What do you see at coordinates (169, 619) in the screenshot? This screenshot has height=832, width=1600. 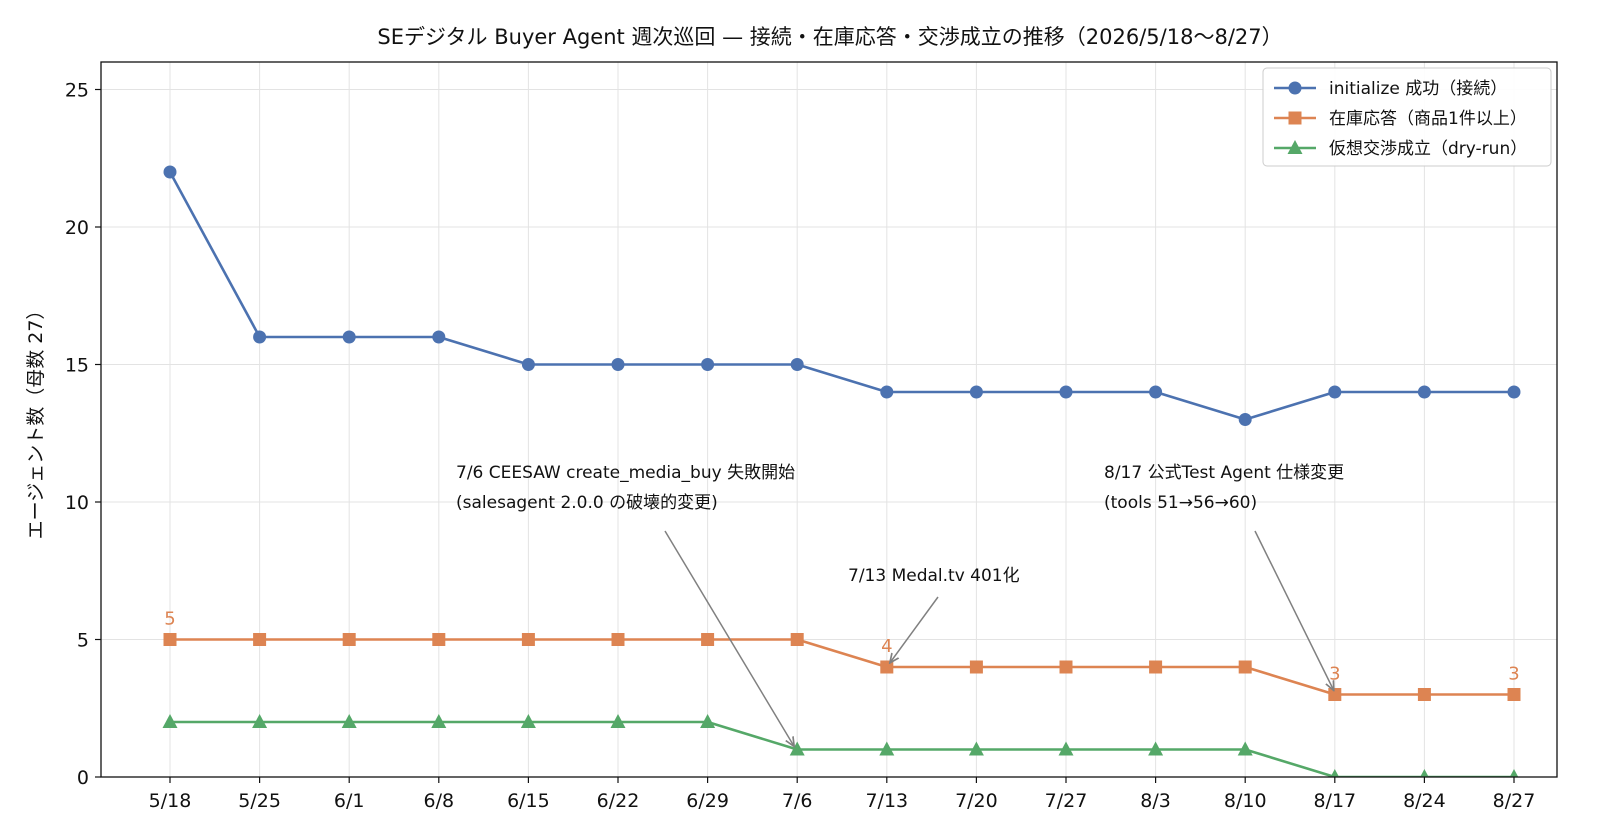 I see `data-label: 5` at bounding box center [169, 619].